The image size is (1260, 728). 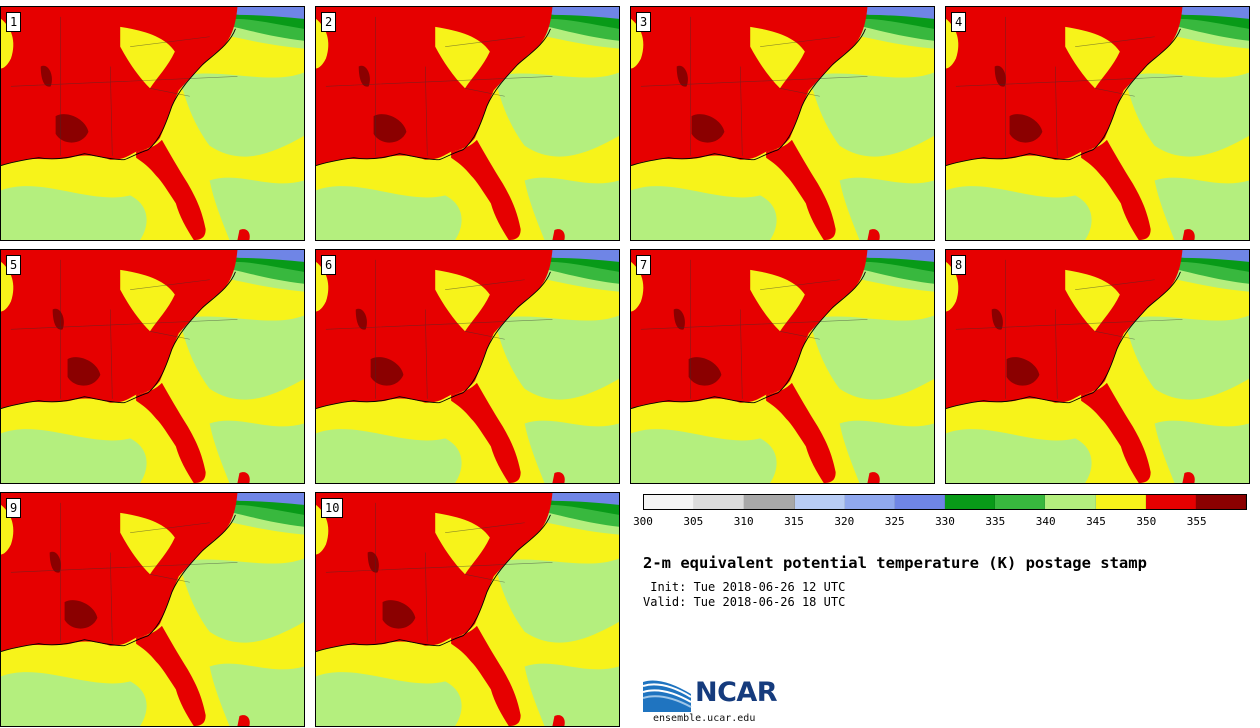 What do you see at coordinates (959, 22) in the screenshot?
I see `stamp-label: 4` at bounding box center [959, 22].